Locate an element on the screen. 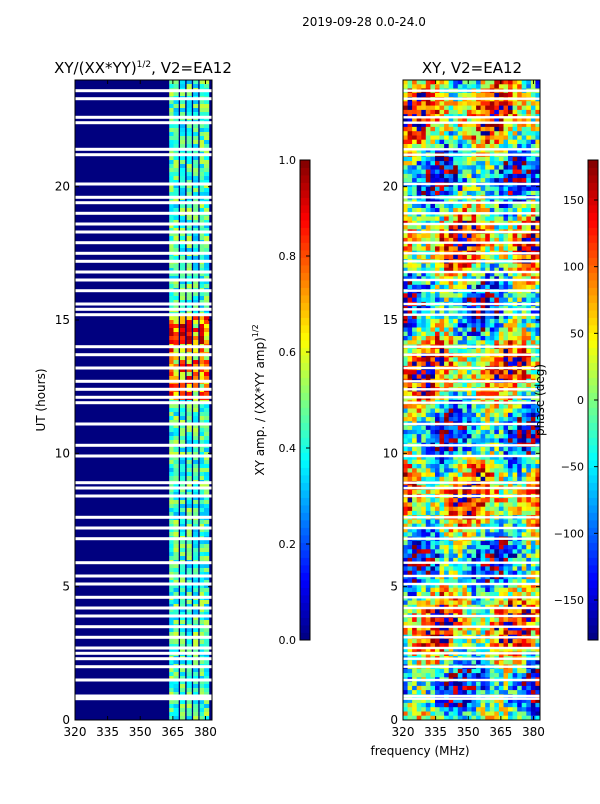  figure-title: 2019-09-28 0.0-24.0 is located at coordinates (364, 22).